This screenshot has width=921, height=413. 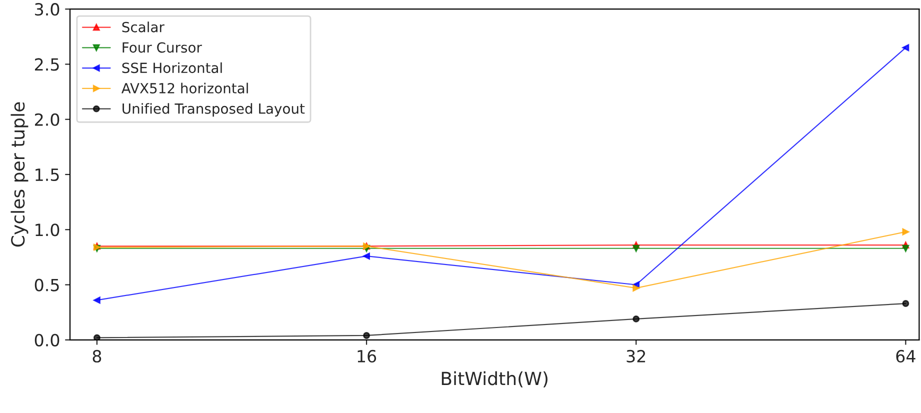 I want to click on x-tick-label: 16, so click(x=367, y=356).